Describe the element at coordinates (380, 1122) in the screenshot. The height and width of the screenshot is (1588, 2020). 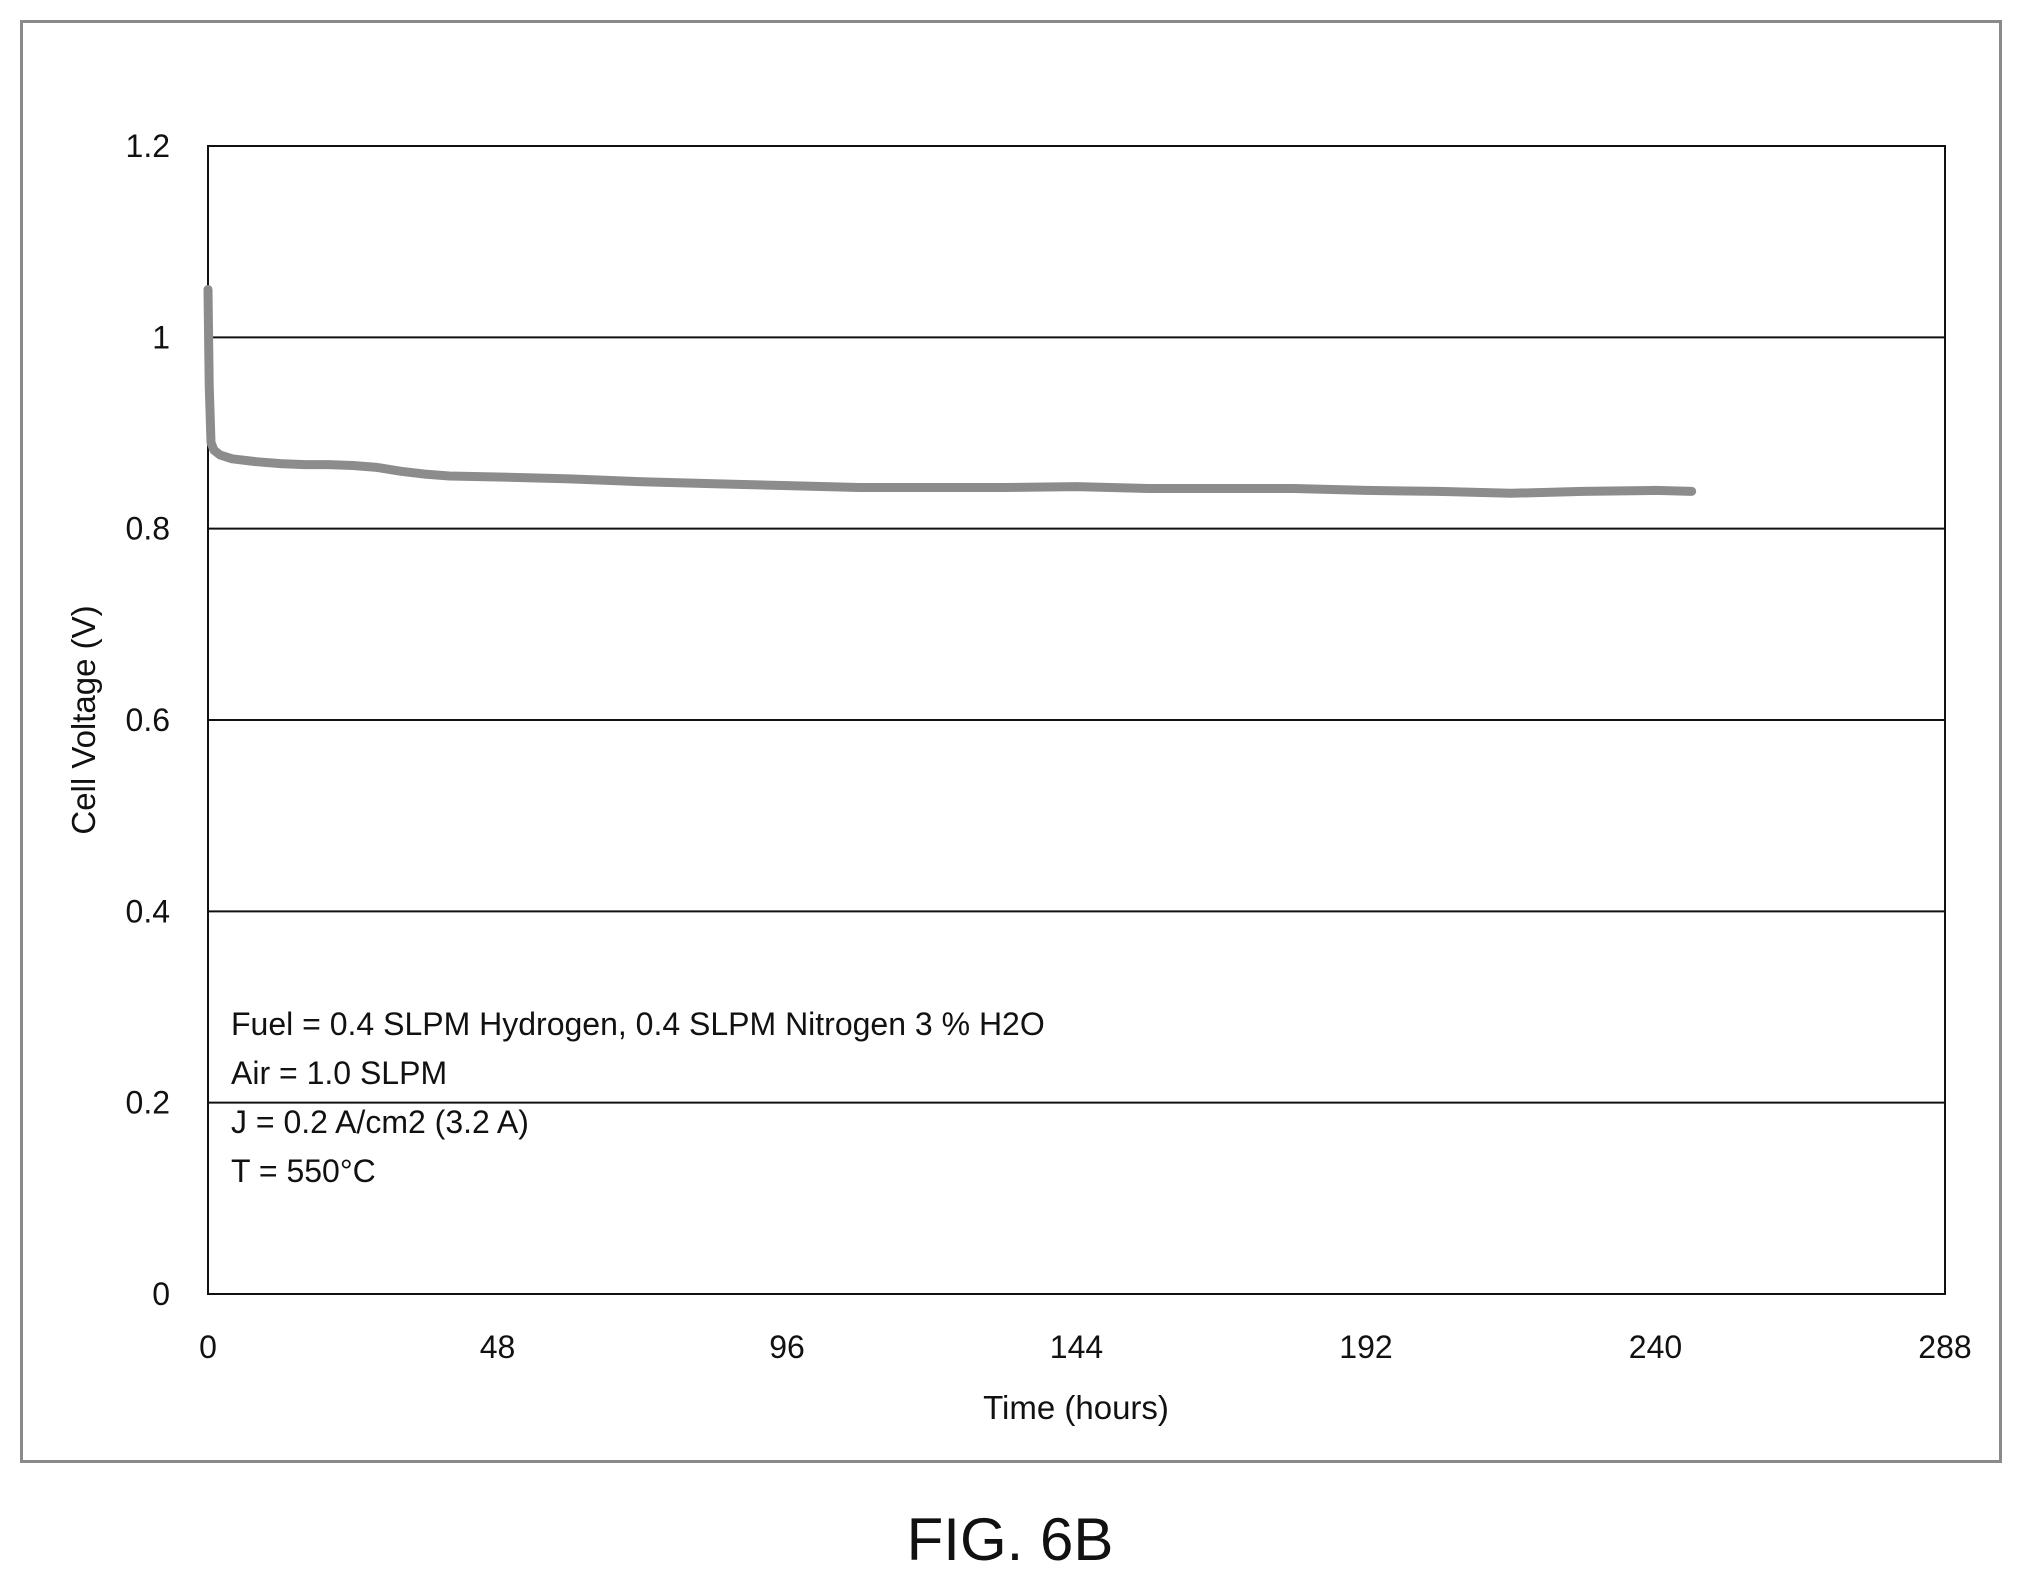
I see `annotation-line: J = 0.2 A/cm2 (3.2 A)` at that location.